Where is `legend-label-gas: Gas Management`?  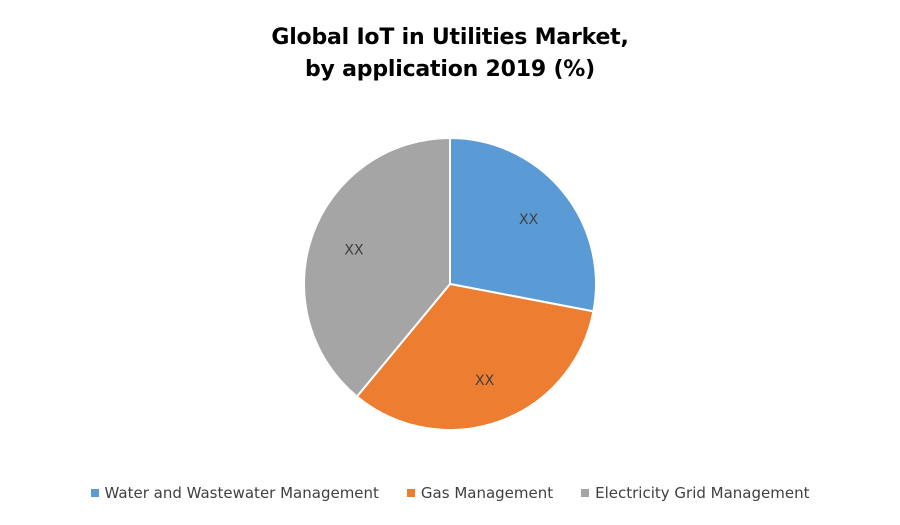 legend-label-gas: Gas Management is located at coordinates (487, 493).